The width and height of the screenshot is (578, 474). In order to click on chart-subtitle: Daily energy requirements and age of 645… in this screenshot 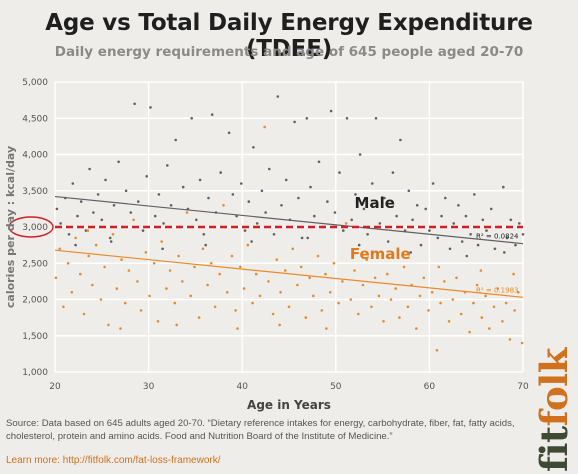, I will do `click(289, 52)`.